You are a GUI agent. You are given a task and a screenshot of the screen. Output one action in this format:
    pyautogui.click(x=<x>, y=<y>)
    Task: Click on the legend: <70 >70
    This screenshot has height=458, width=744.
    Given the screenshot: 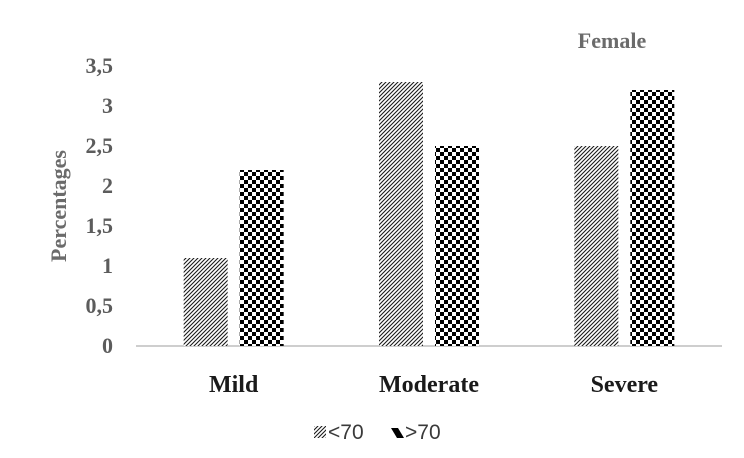 What is the action you would take?
    pyautogui.click(x=377, y=432)
    